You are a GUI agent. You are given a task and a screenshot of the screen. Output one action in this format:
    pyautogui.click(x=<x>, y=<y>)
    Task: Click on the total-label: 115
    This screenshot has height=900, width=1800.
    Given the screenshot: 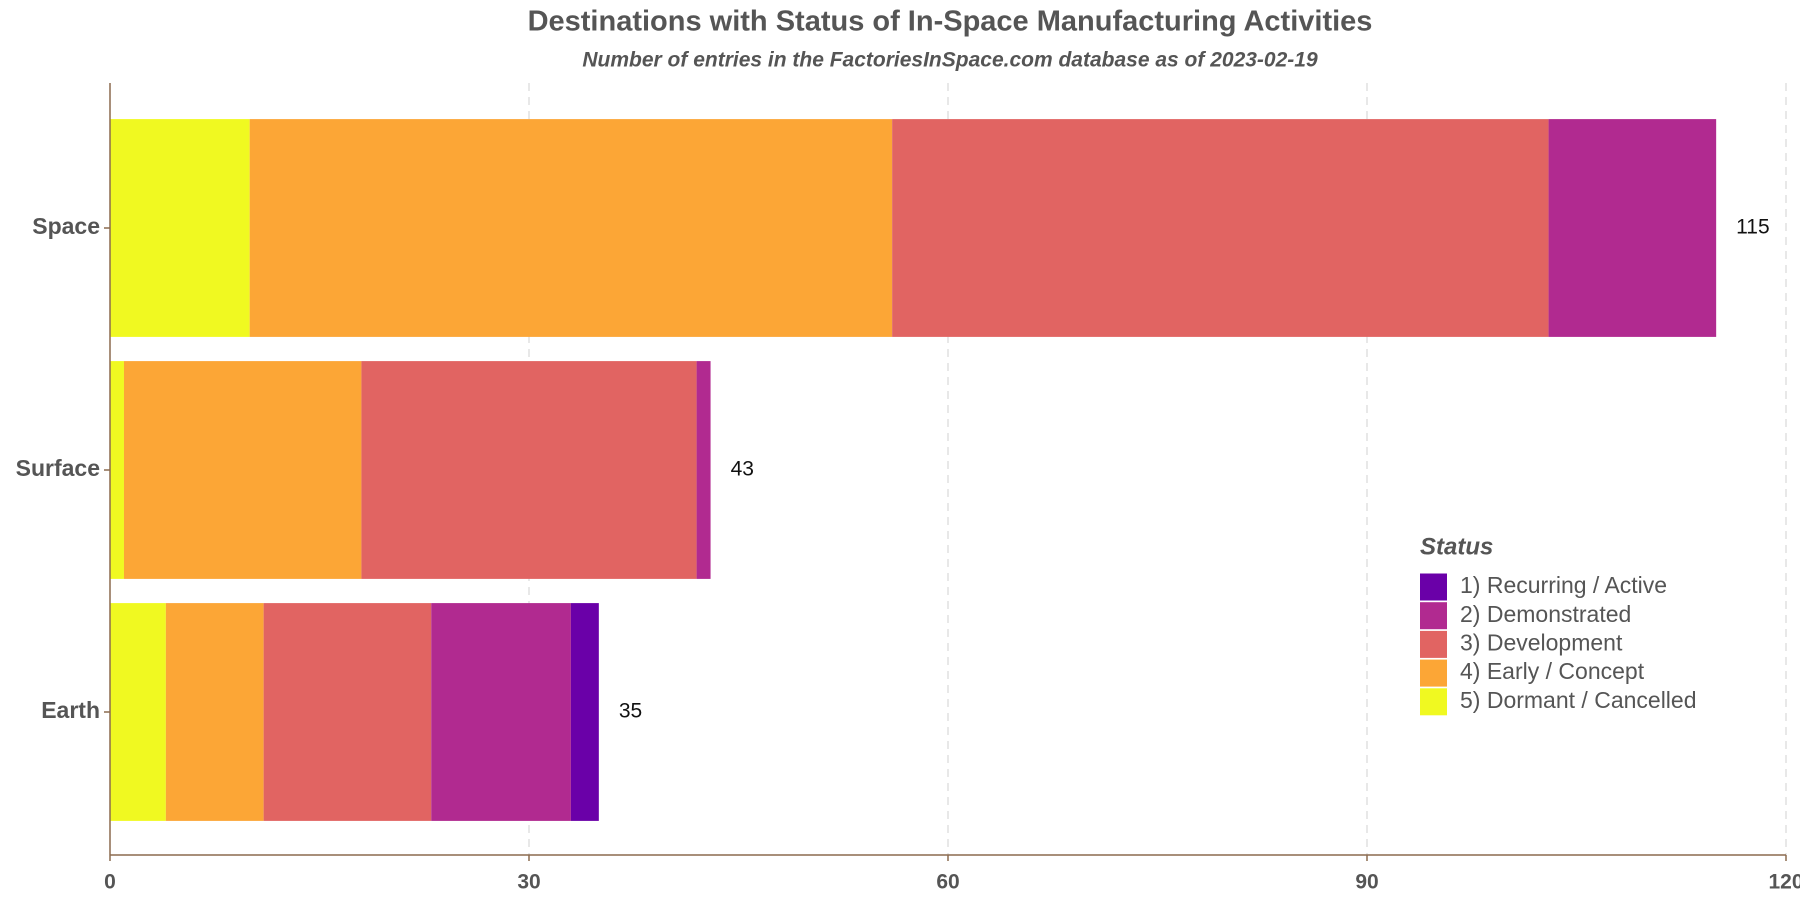 What is the action you would take?
    pyautogui.click(x=1752, y=227)
    